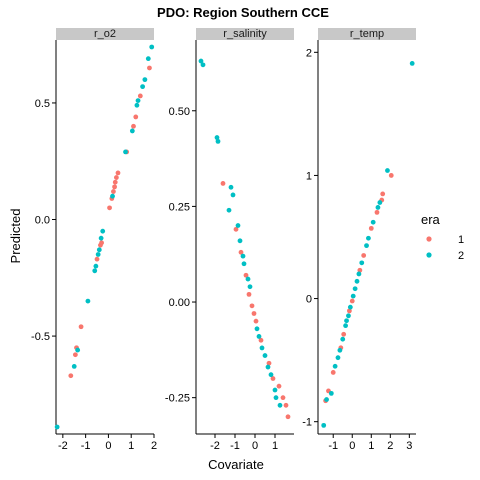  I want to click on y-tick-label: 0, so click(309, 300).